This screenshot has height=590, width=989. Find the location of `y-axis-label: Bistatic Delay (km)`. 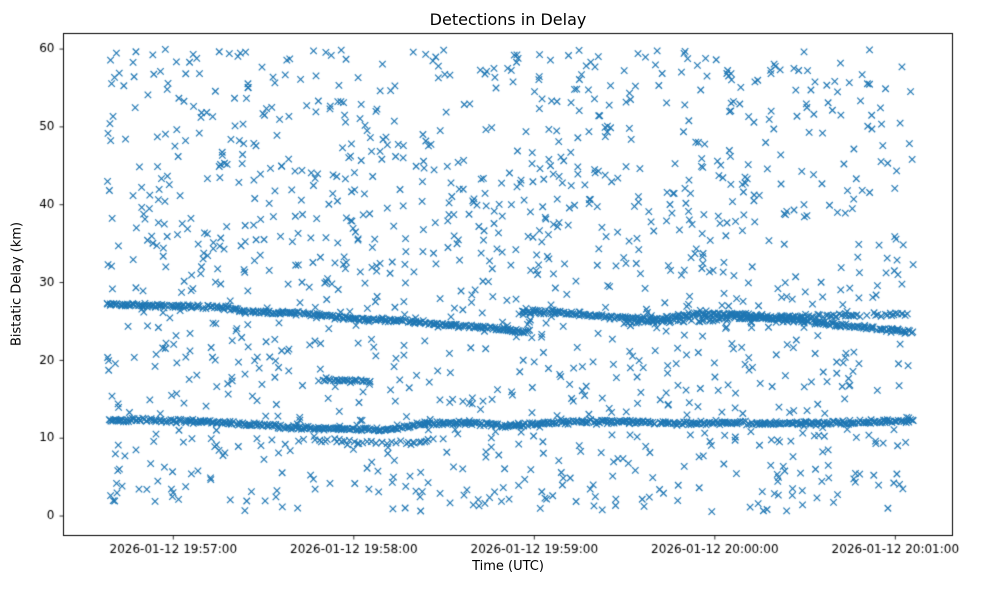

y-axis-label: Bistatic Delay (km) is located at coordinates (17, 284).